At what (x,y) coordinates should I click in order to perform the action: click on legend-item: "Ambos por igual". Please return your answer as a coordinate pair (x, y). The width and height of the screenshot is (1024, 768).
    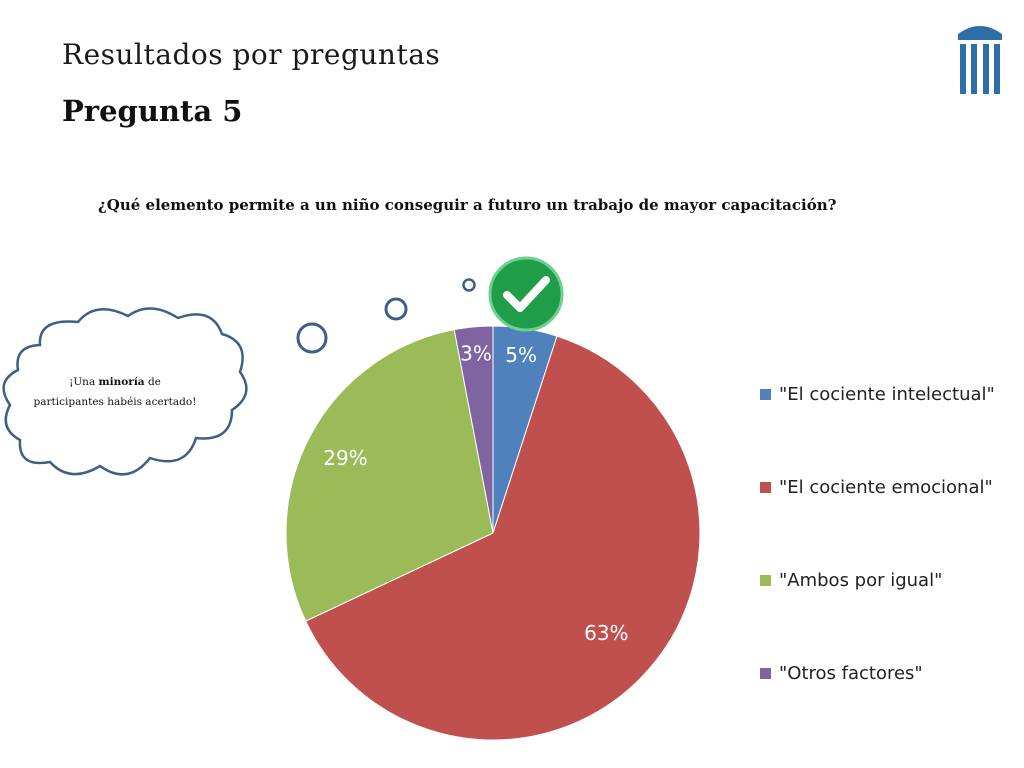
    Looking at the image, I should click on (851, 580).